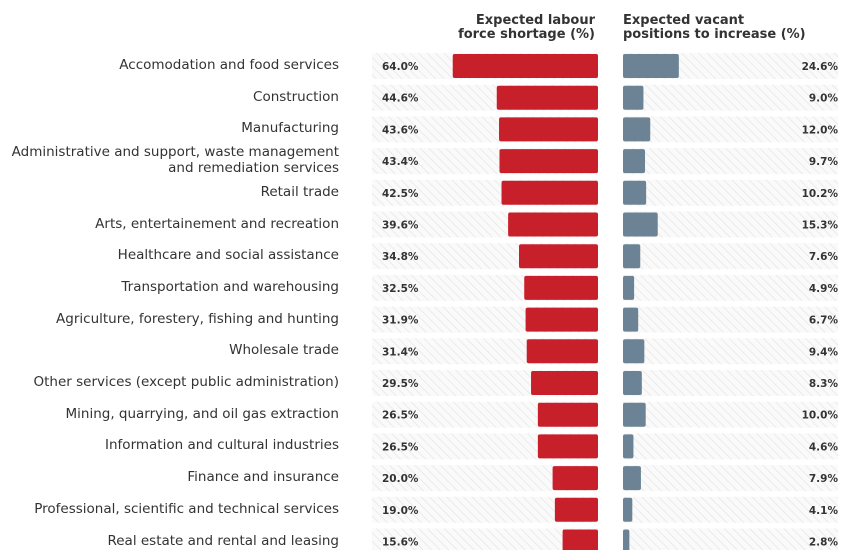  Describe the element at coordinates (824, 321) in the screenshot. I see `value-label: 6.7%` at that location.